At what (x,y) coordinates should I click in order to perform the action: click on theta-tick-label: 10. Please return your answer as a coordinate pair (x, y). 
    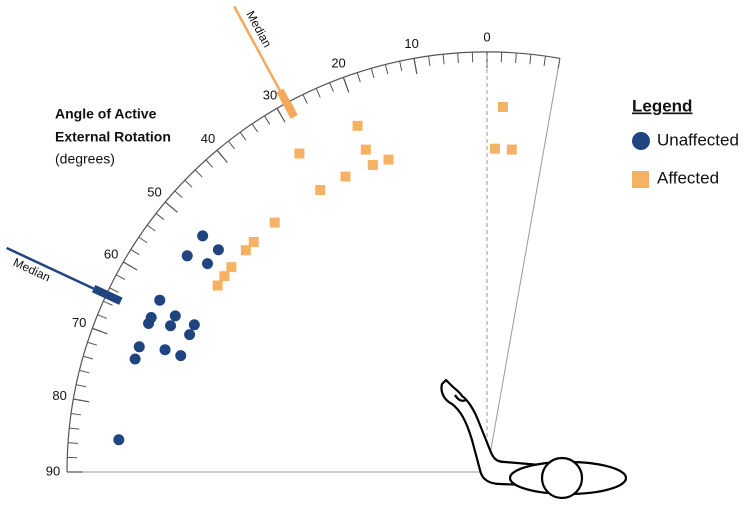
    Looking at the image, I should click on (411, 43).